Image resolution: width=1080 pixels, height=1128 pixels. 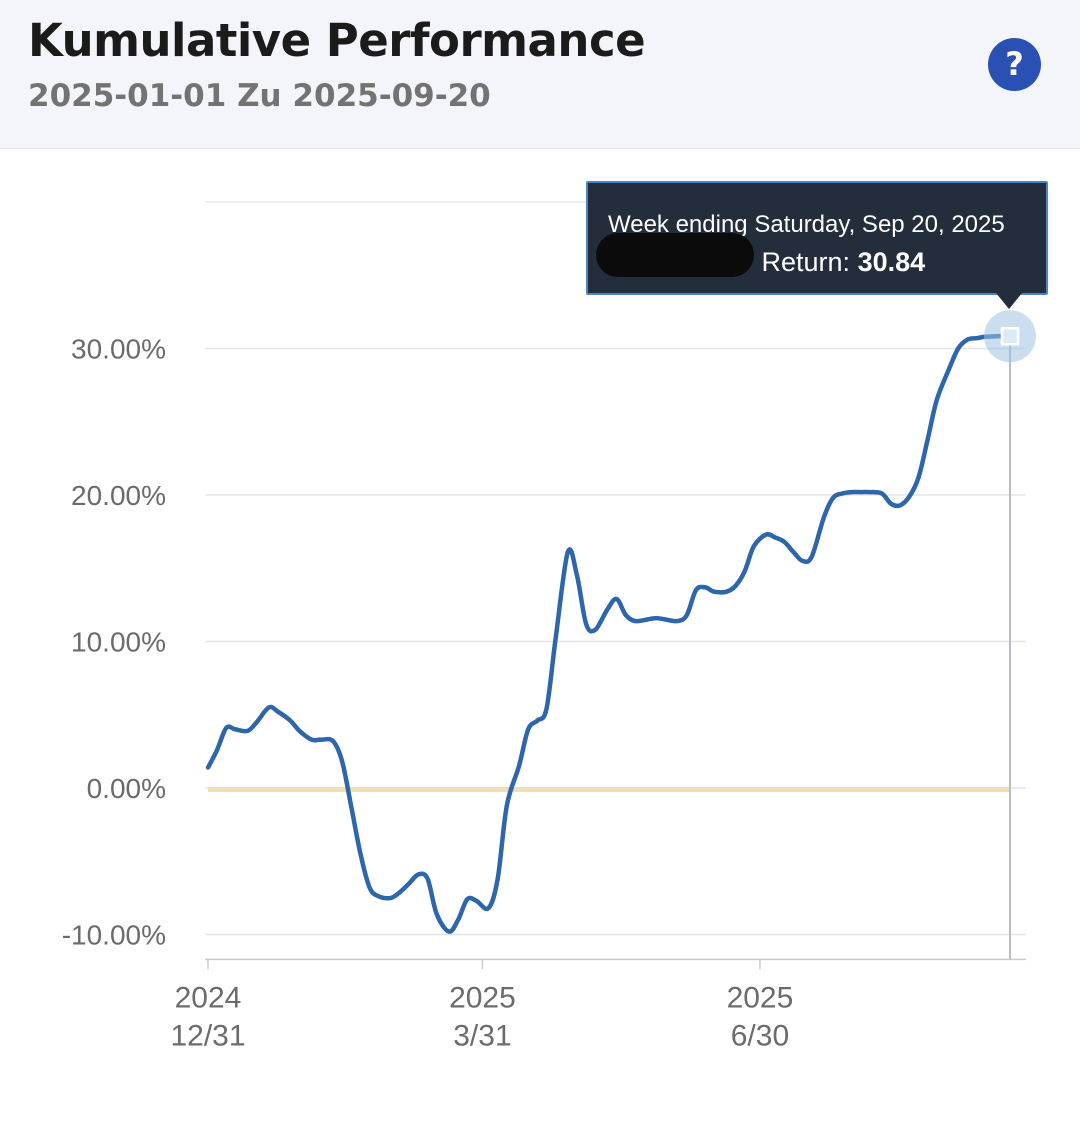 What do you see at coordinates (126, 788) in the screenshot?
I see `y-tick-label: 0.00%` at bounding box center [126, 788].